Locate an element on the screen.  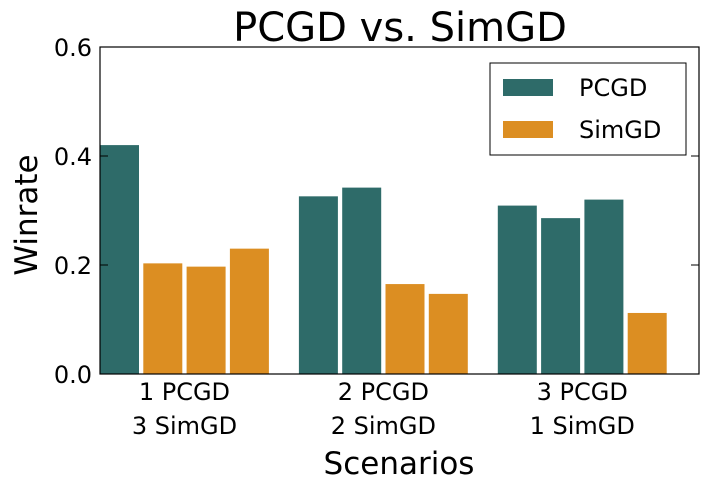
bar-1-3-simgd is located at coordinates (206, 320).